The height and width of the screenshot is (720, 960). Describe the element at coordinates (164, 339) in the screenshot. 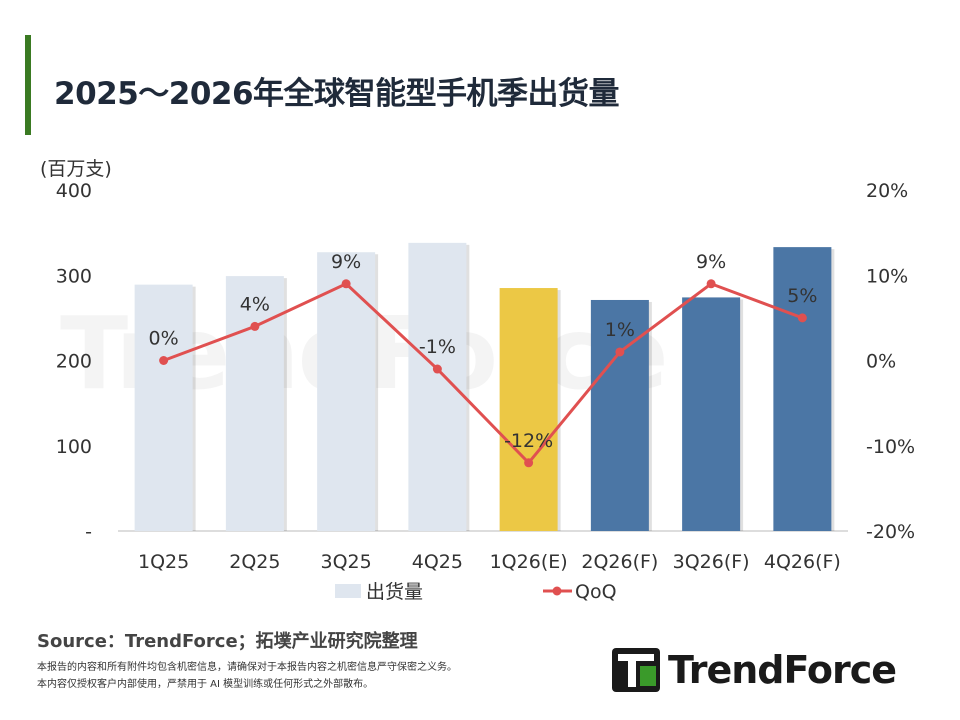

I see `qoq-data-label: 0%` at that location.